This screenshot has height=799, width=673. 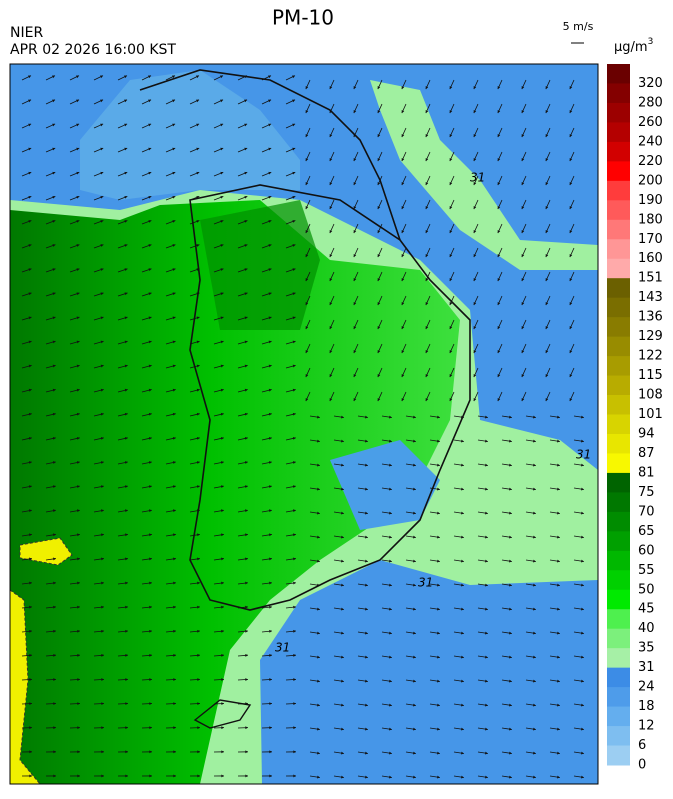 I want to click on unit: μg/m3, so click(x=633, y=46).